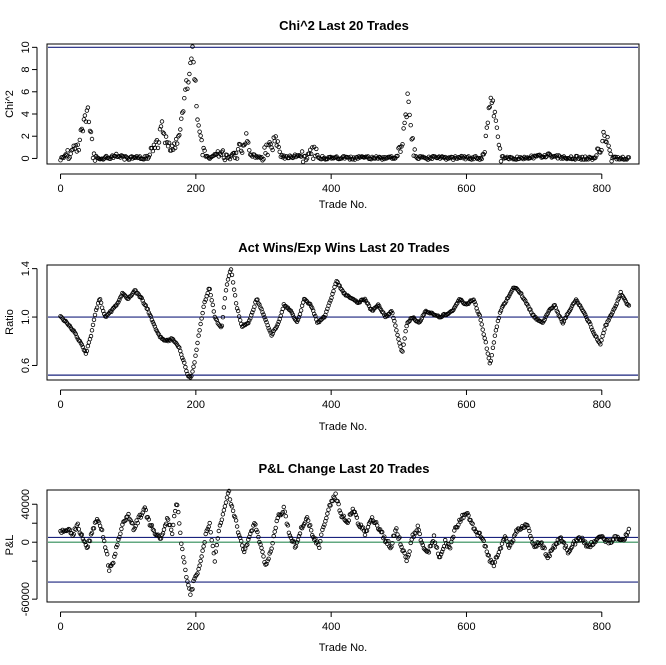 This screenshot has width=666, height=665. What do you see at coordinates (343, 247) in the screenshot?
I see `ratio-title: Act Wins/Exp Wins Last 20 Trades` at bounding box center [343, 247].